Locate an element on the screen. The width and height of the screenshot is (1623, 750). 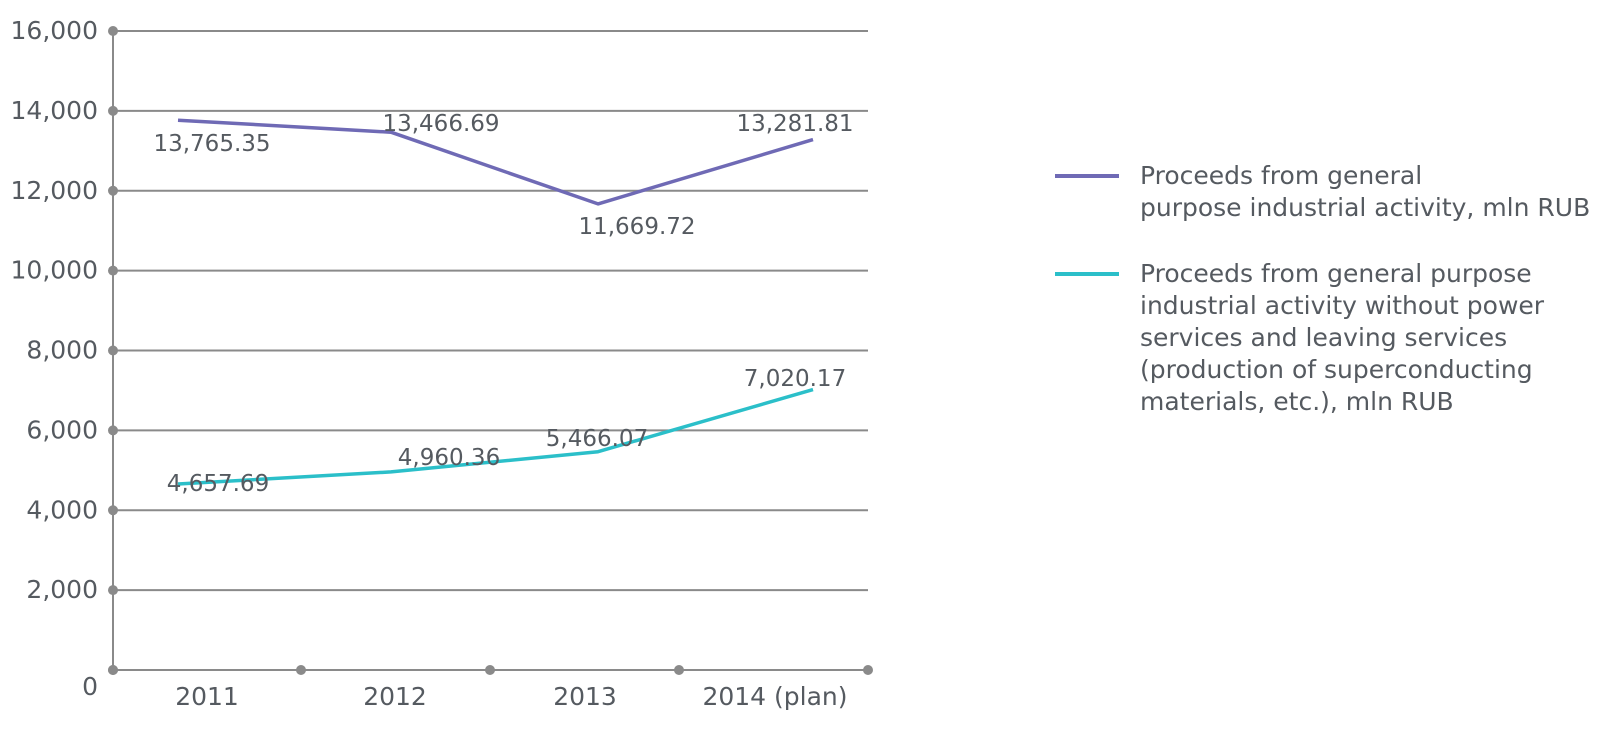
data-label: 13,466.69 is located at coordinates (440, 124).